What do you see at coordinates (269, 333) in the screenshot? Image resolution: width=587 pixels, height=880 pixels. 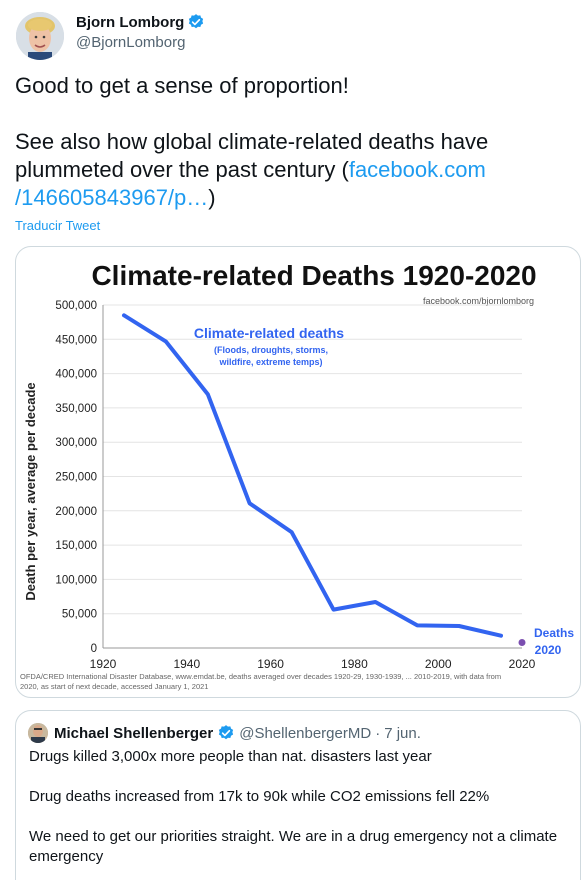 I see `series-annotation-title: Climate-related deaths` at bounding box center [269, 333].